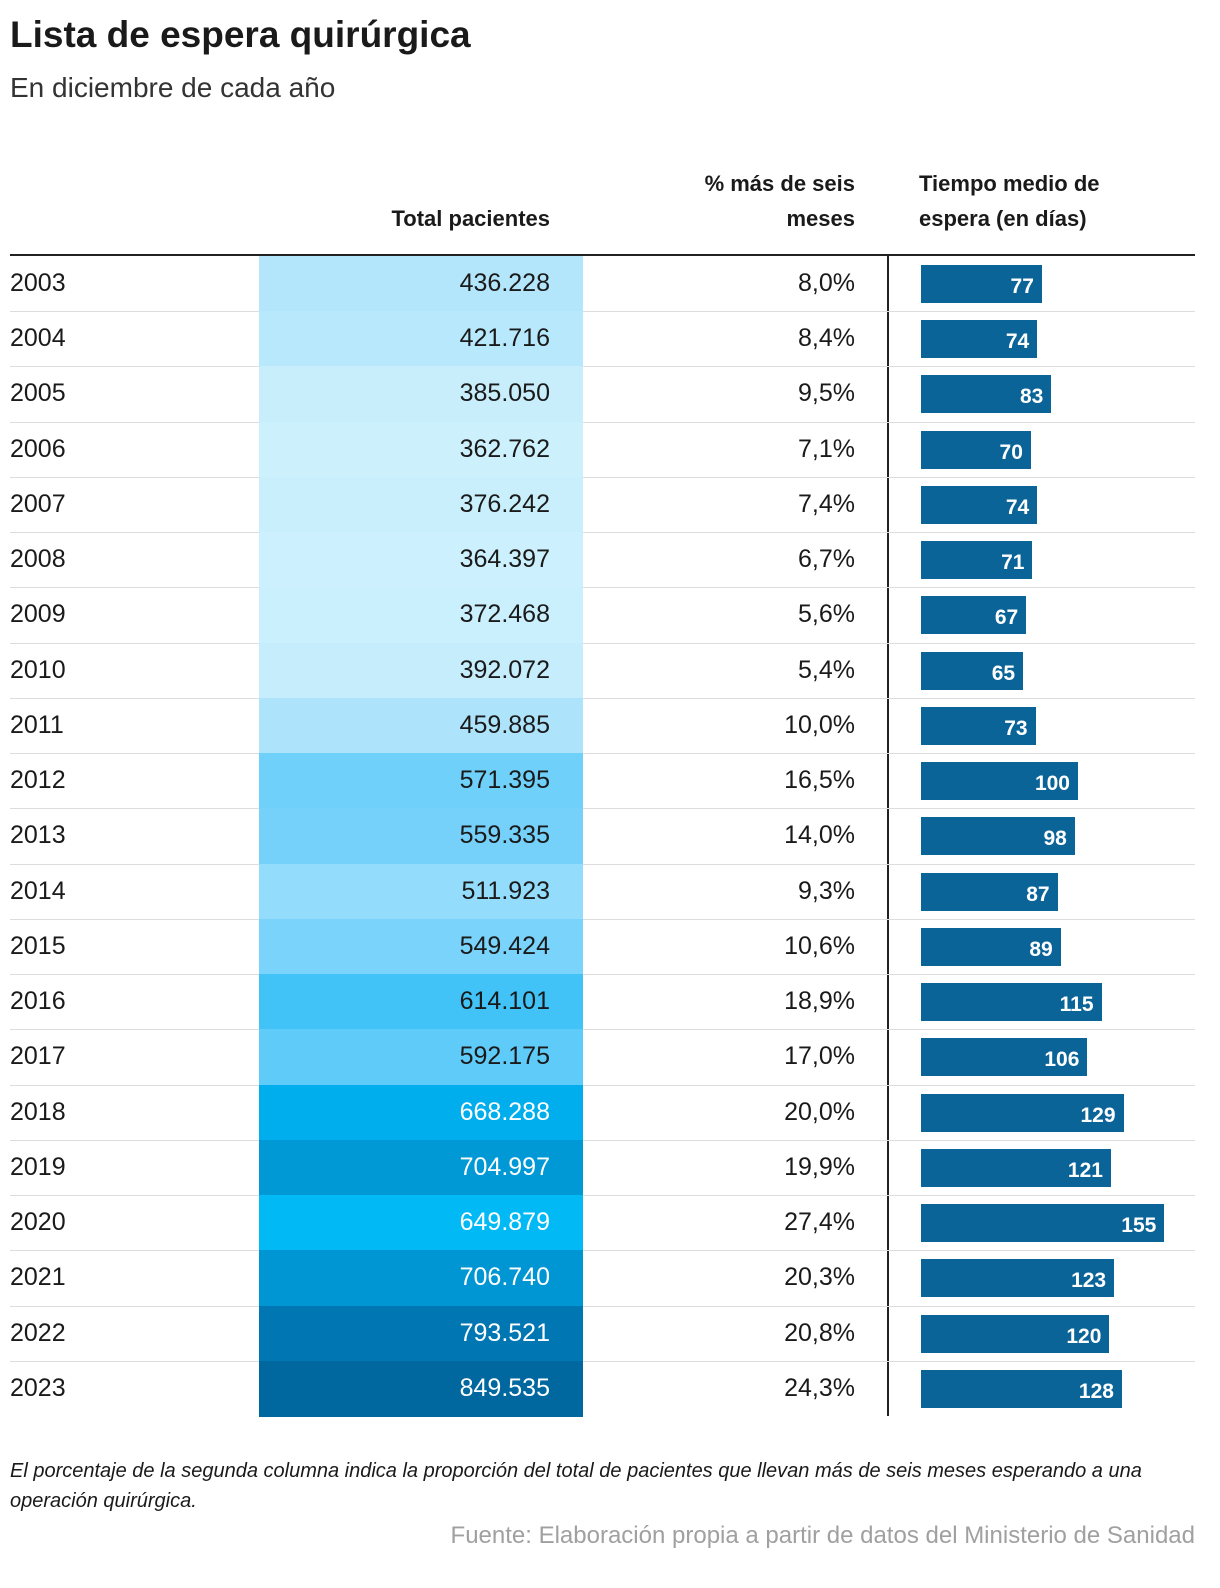 This screenshot has height=1588, width=1220. I want to click on bar-label: 70, so click(1011, 452).